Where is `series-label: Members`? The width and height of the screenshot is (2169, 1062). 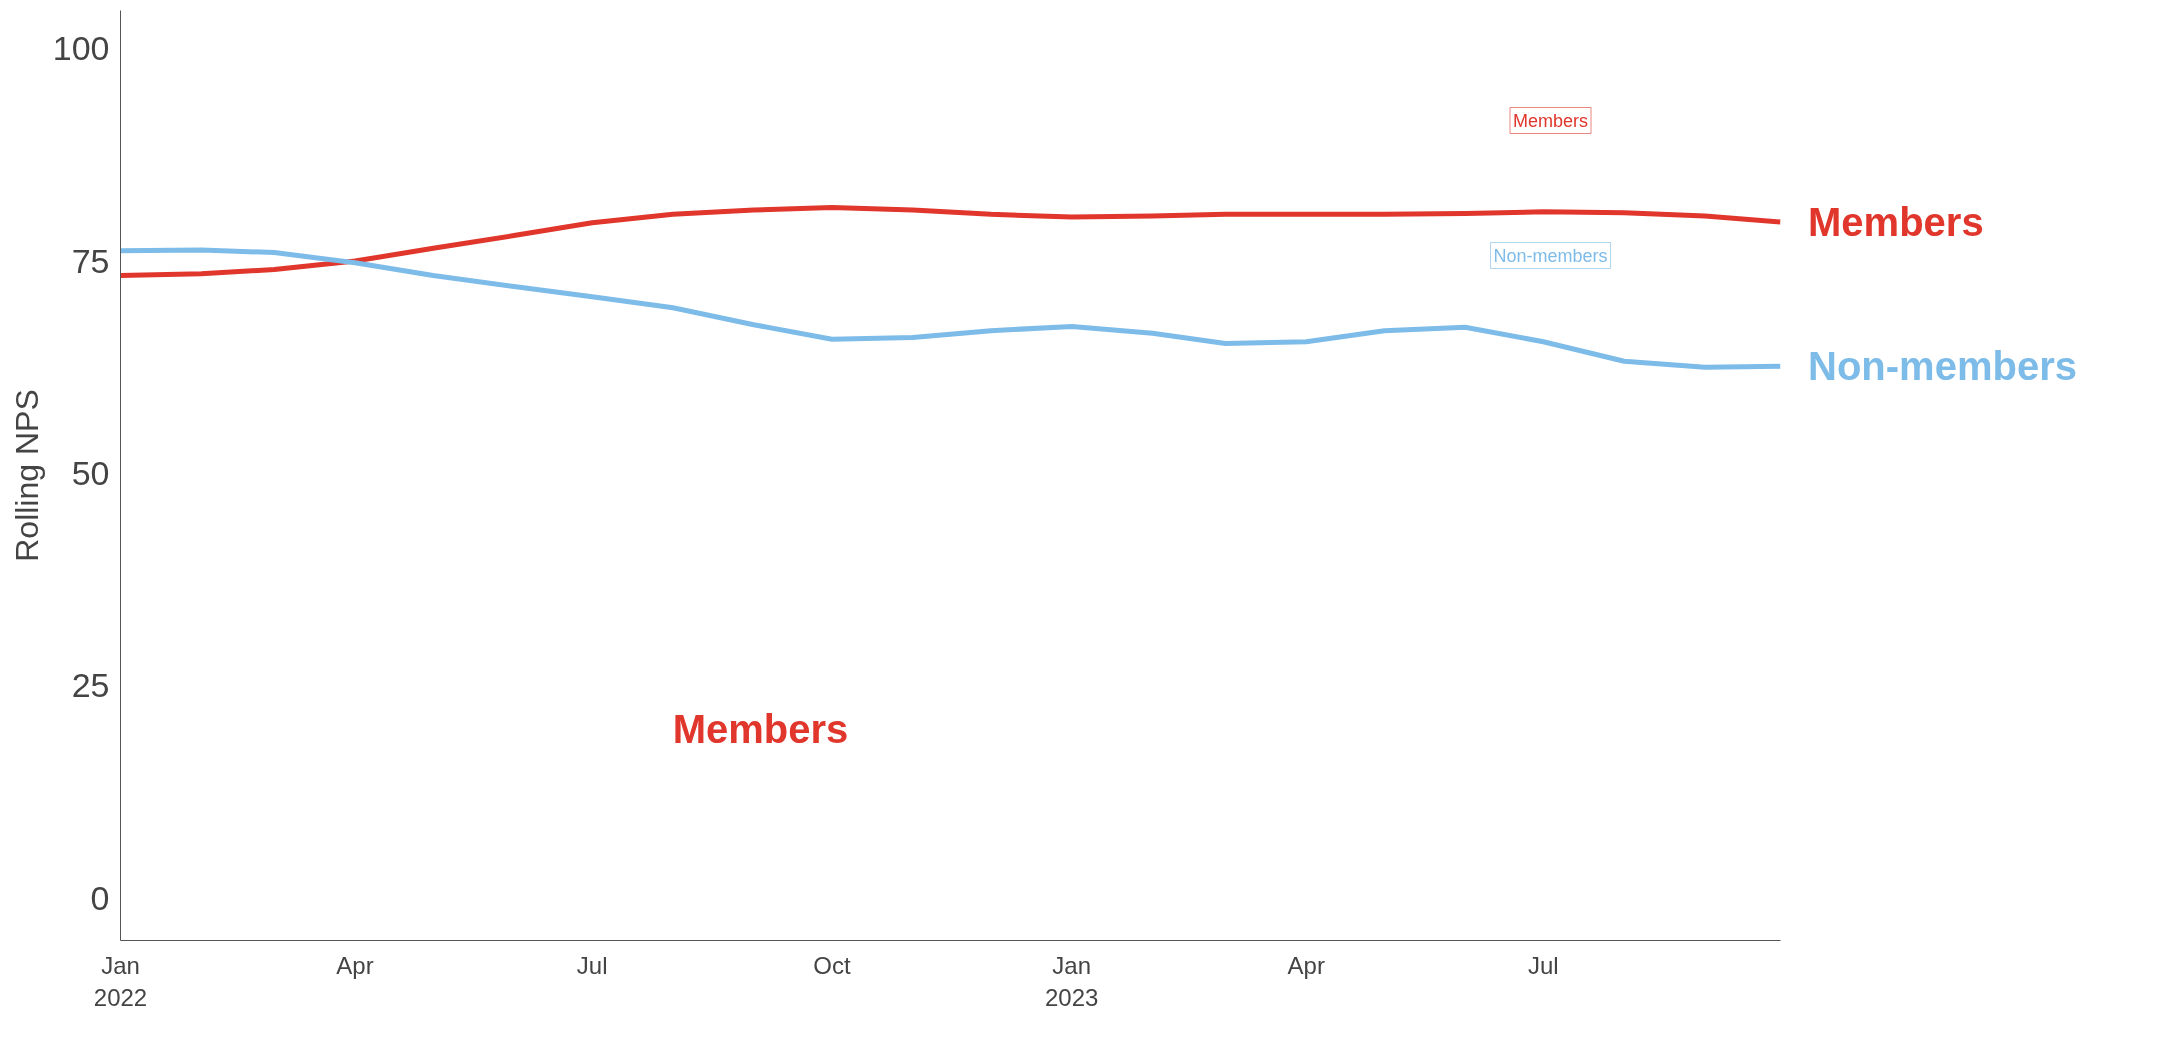 series-label: Members is located at coordinates (1896, 221).